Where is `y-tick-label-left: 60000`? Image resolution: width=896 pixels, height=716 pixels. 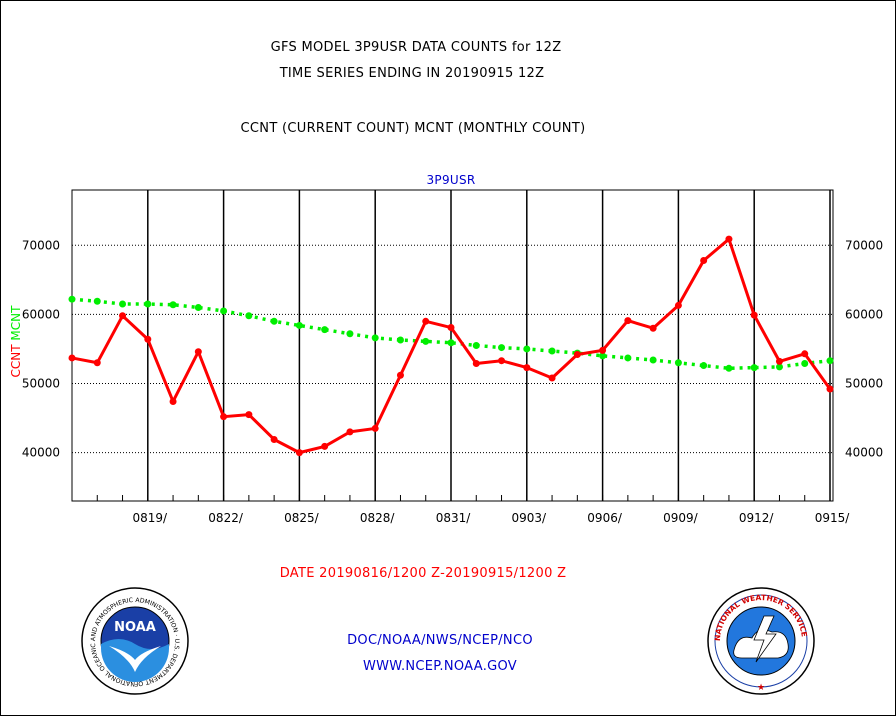
y-tick-label-left: 60000 is located at coordinates (41, 314).